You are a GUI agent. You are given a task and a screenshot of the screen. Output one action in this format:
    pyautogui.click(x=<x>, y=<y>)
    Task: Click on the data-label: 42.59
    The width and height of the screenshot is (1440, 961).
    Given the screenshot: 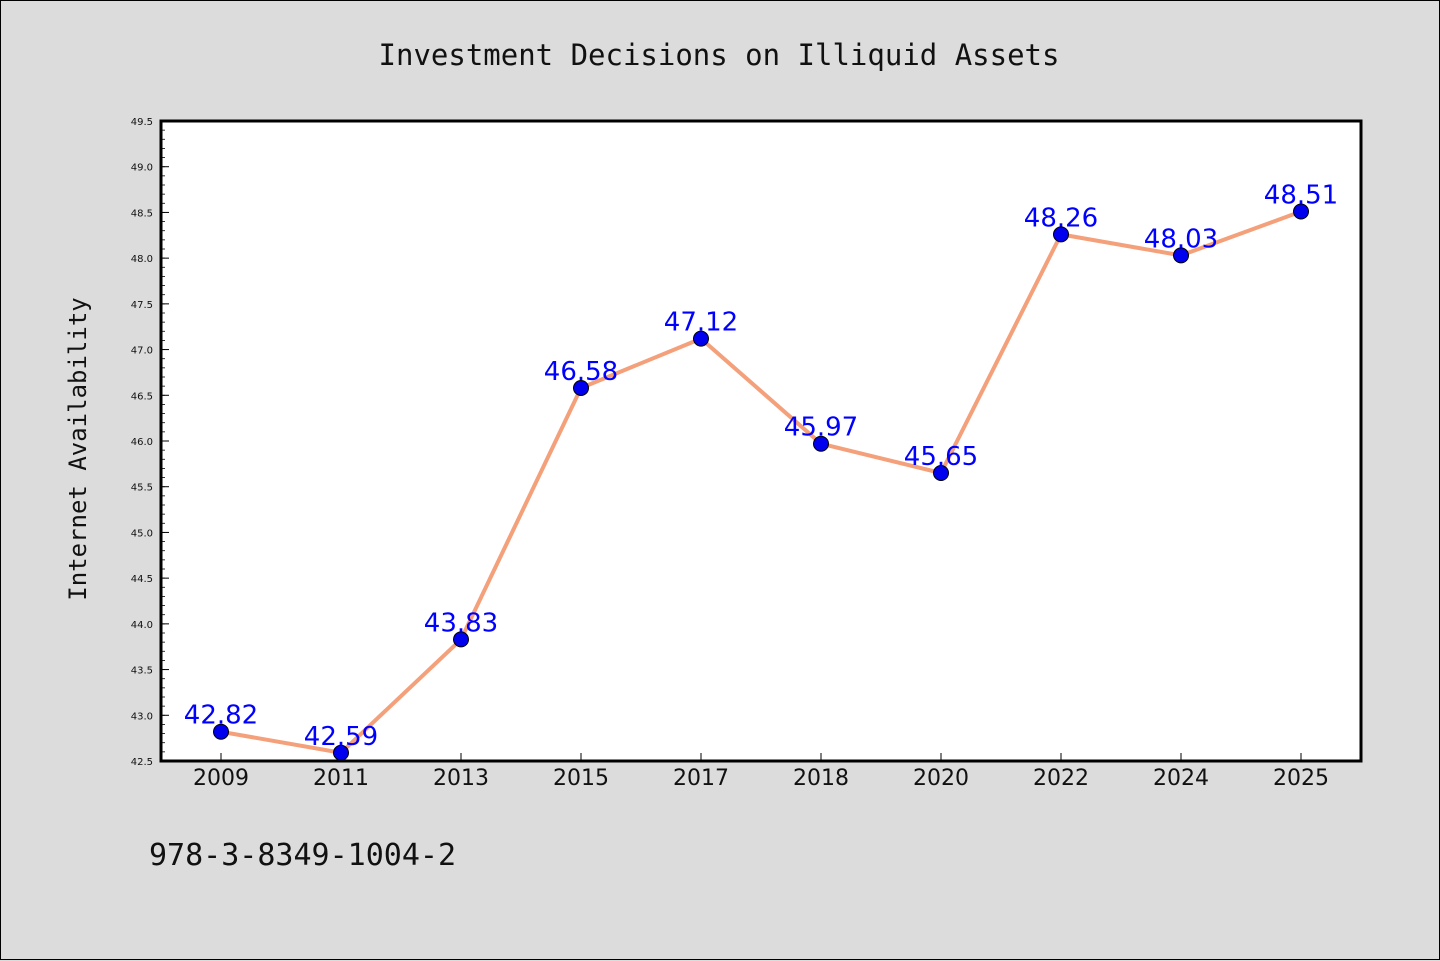 What is the action you would take?
    pyautogui.click(x=341, y=737)
    